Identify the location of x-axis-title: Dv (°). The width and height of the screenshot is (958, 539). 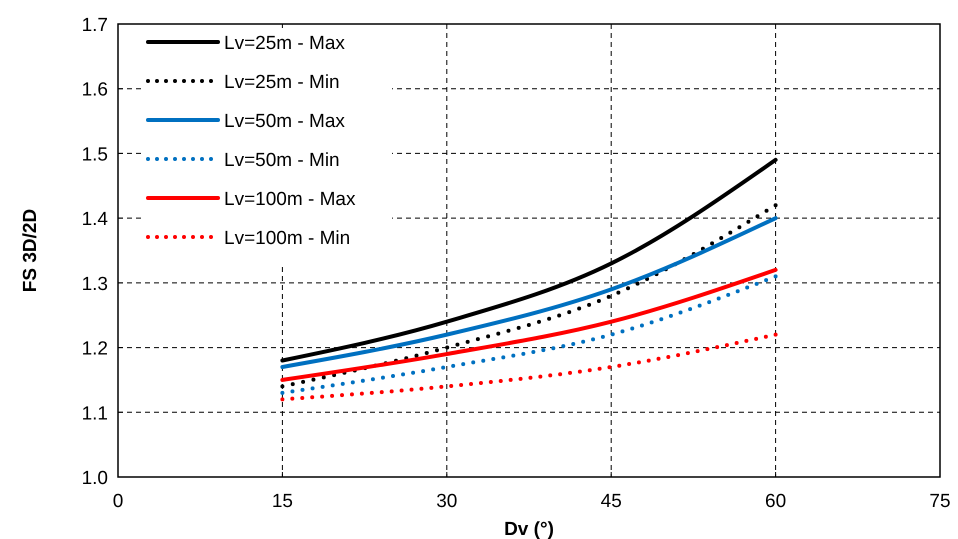
(529, 529).